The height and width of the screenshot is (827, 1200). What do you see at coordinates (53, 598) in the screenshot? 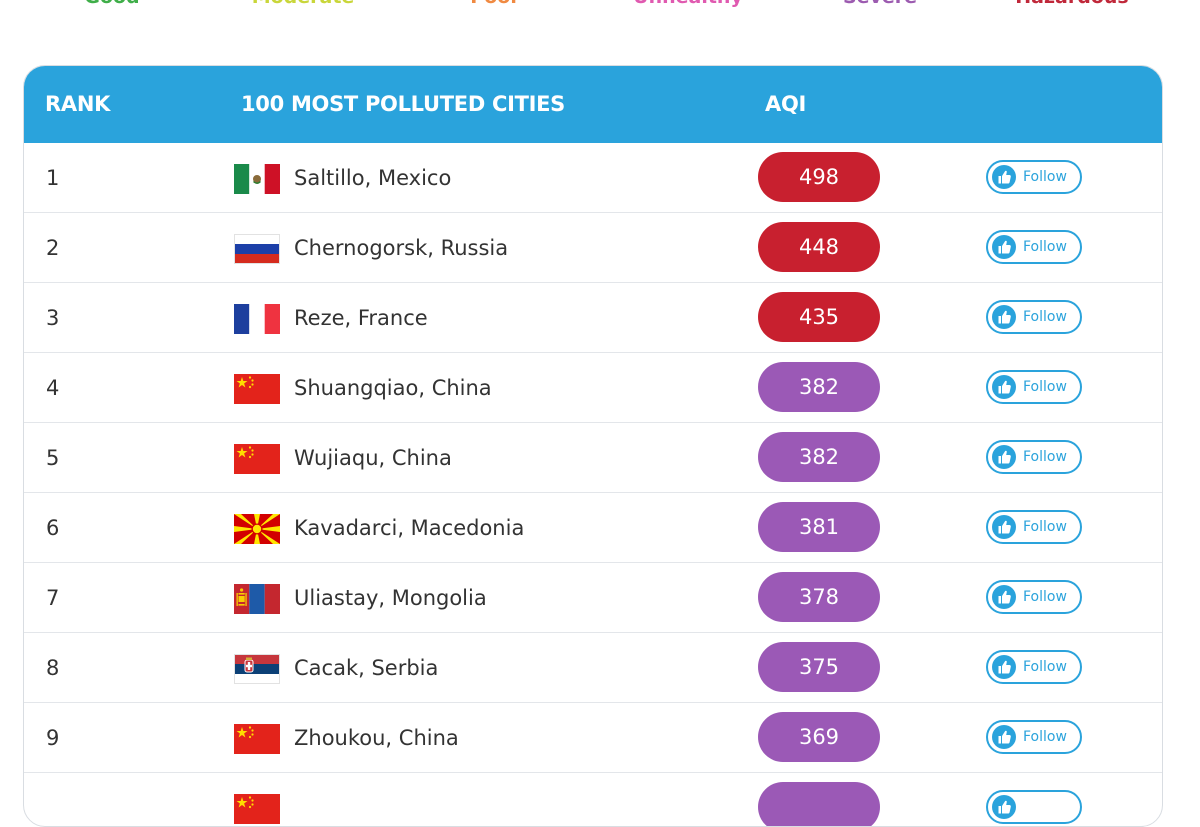
I see `rank-number: 7` at bounding box center [53, 598].